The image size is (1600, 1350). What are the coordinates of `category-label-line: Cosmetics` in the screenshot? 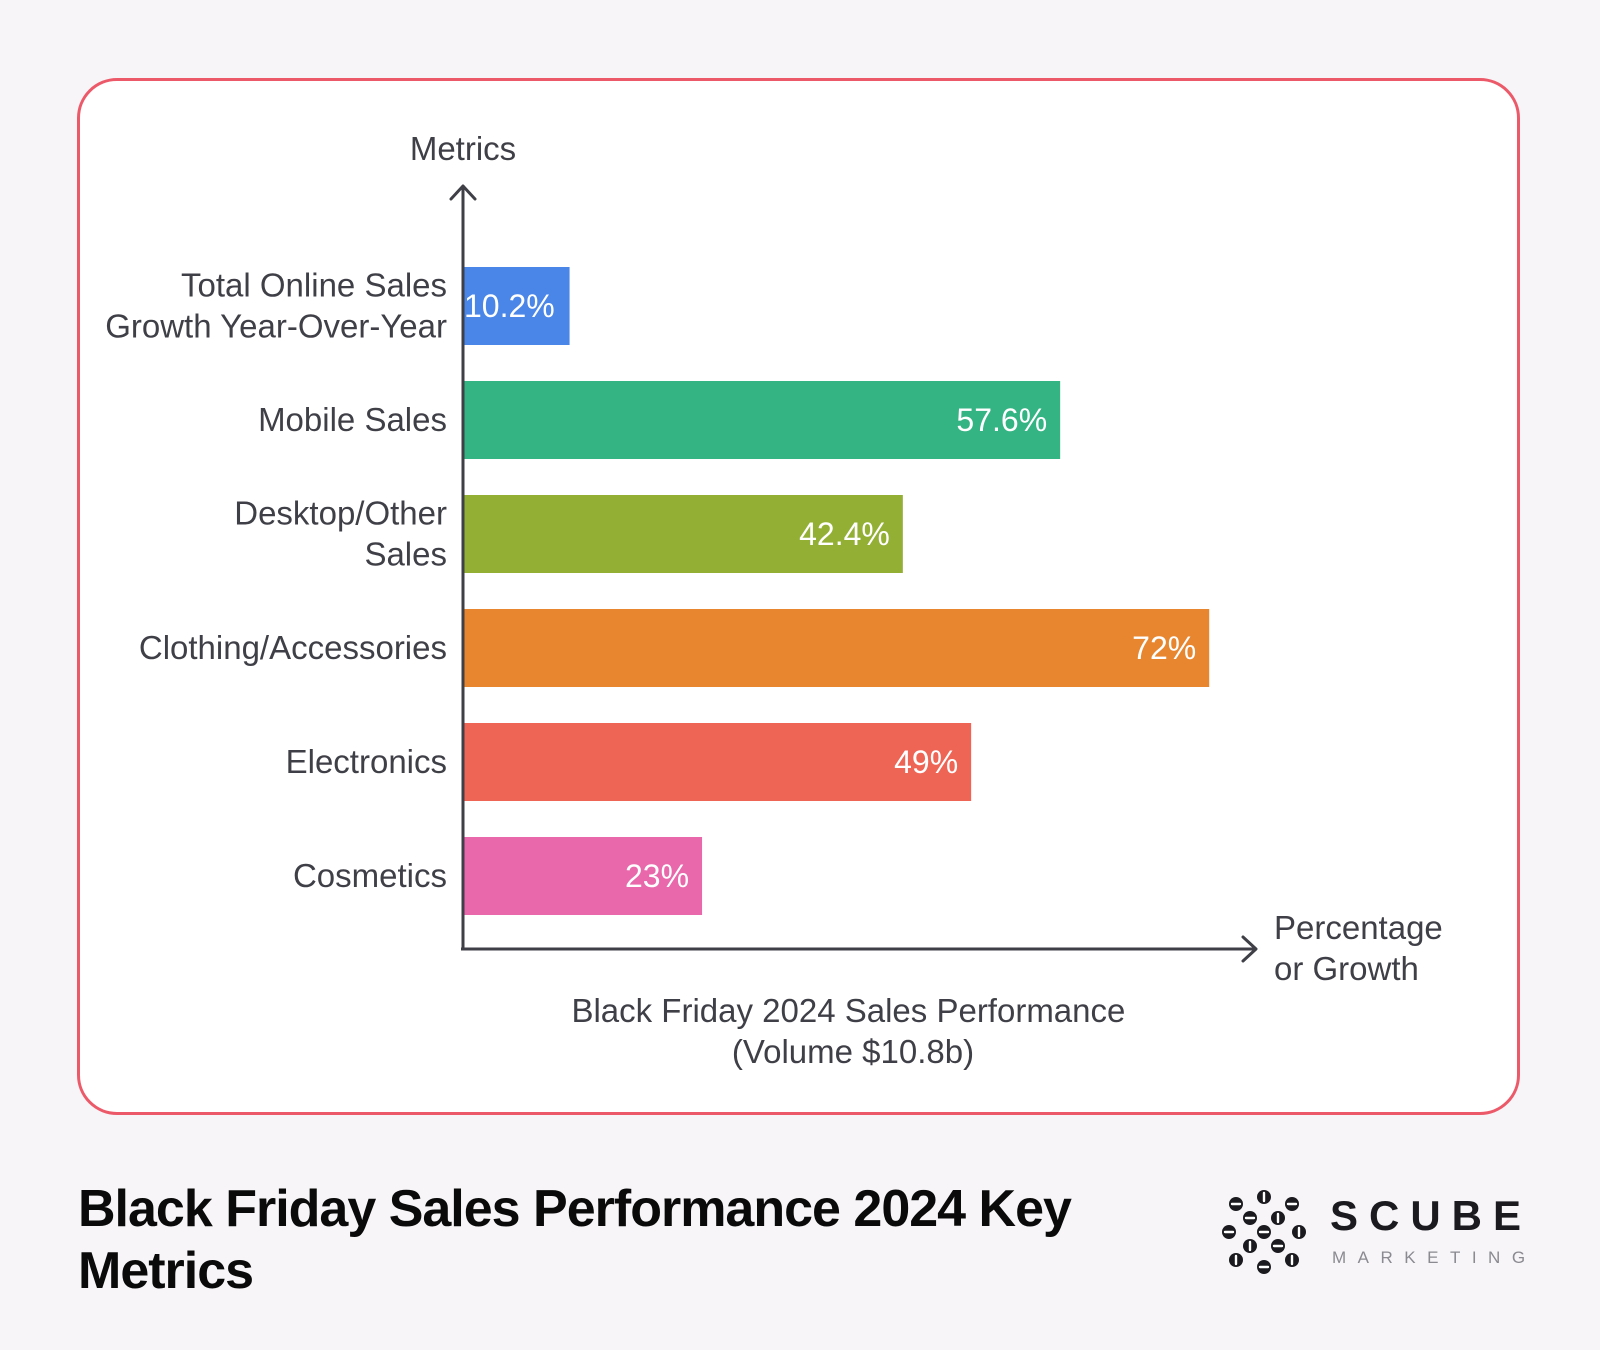 It's located at (370, 875).